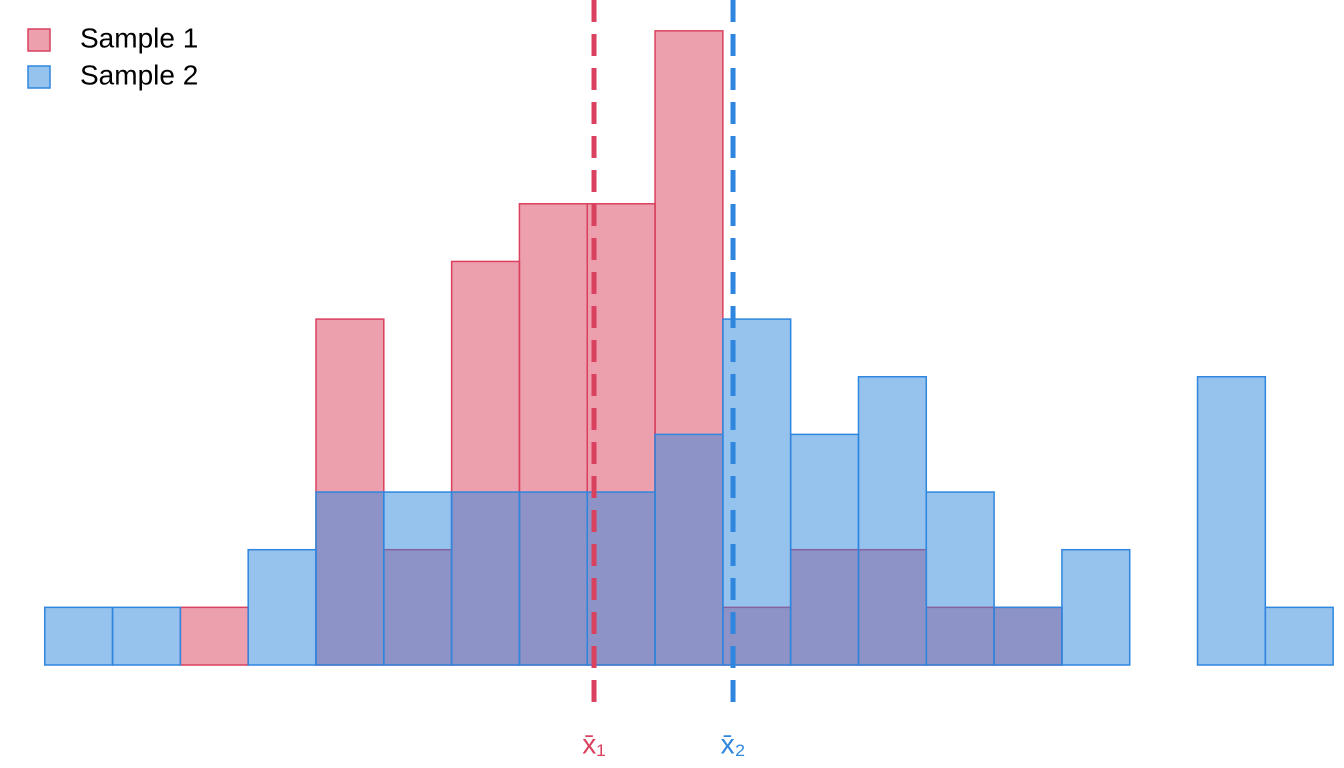 This screenshot has width=1344, height=768. What do you see at coordinates (593, 743) in the screenshot?
I see `mean-label: x̄₁` at bounding box center [593, 743].